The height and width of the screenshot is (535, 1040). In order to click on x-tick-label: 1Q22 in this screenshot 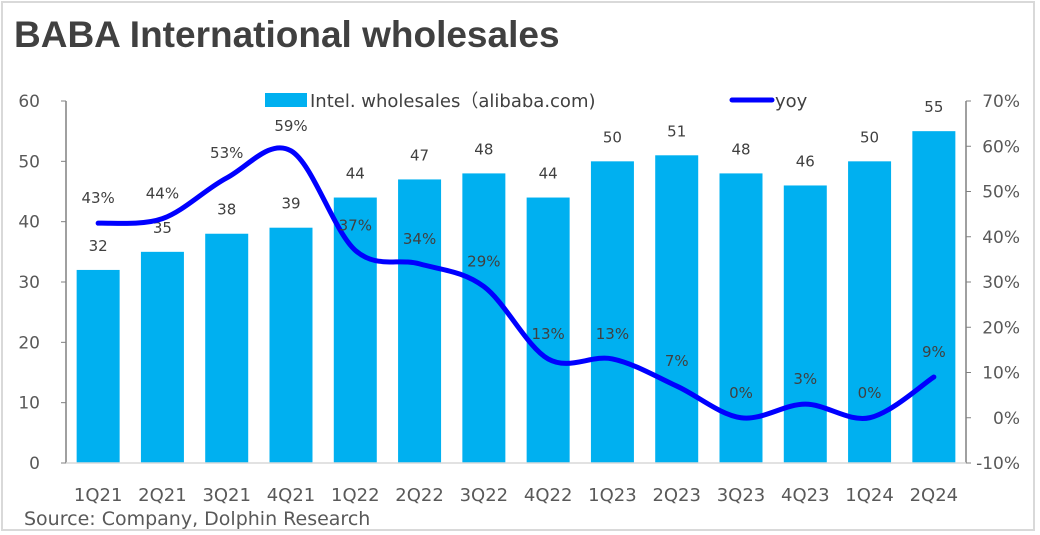, I will do `click(355, 495)`.